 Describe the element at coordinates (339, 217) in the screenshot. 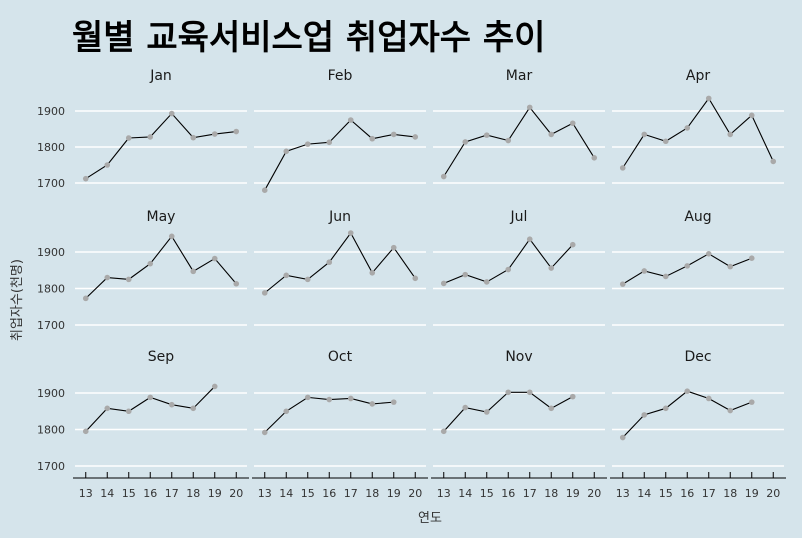

I see `panel-title-jun: Jun` at that location.